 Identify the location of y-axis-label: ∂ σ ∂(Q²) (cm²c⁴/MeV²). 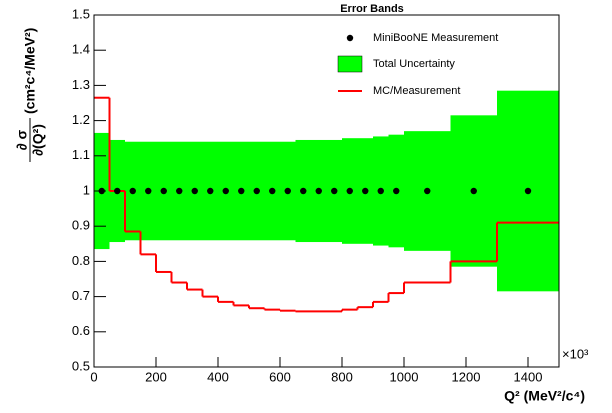
(30, 95).